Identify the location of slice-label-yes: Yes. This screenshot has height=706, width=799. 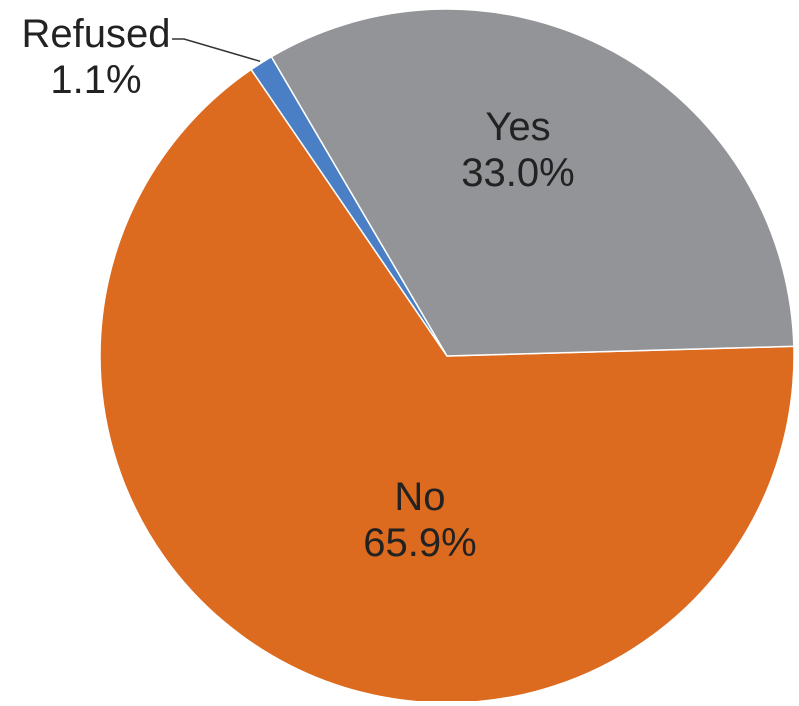
(517, 127).